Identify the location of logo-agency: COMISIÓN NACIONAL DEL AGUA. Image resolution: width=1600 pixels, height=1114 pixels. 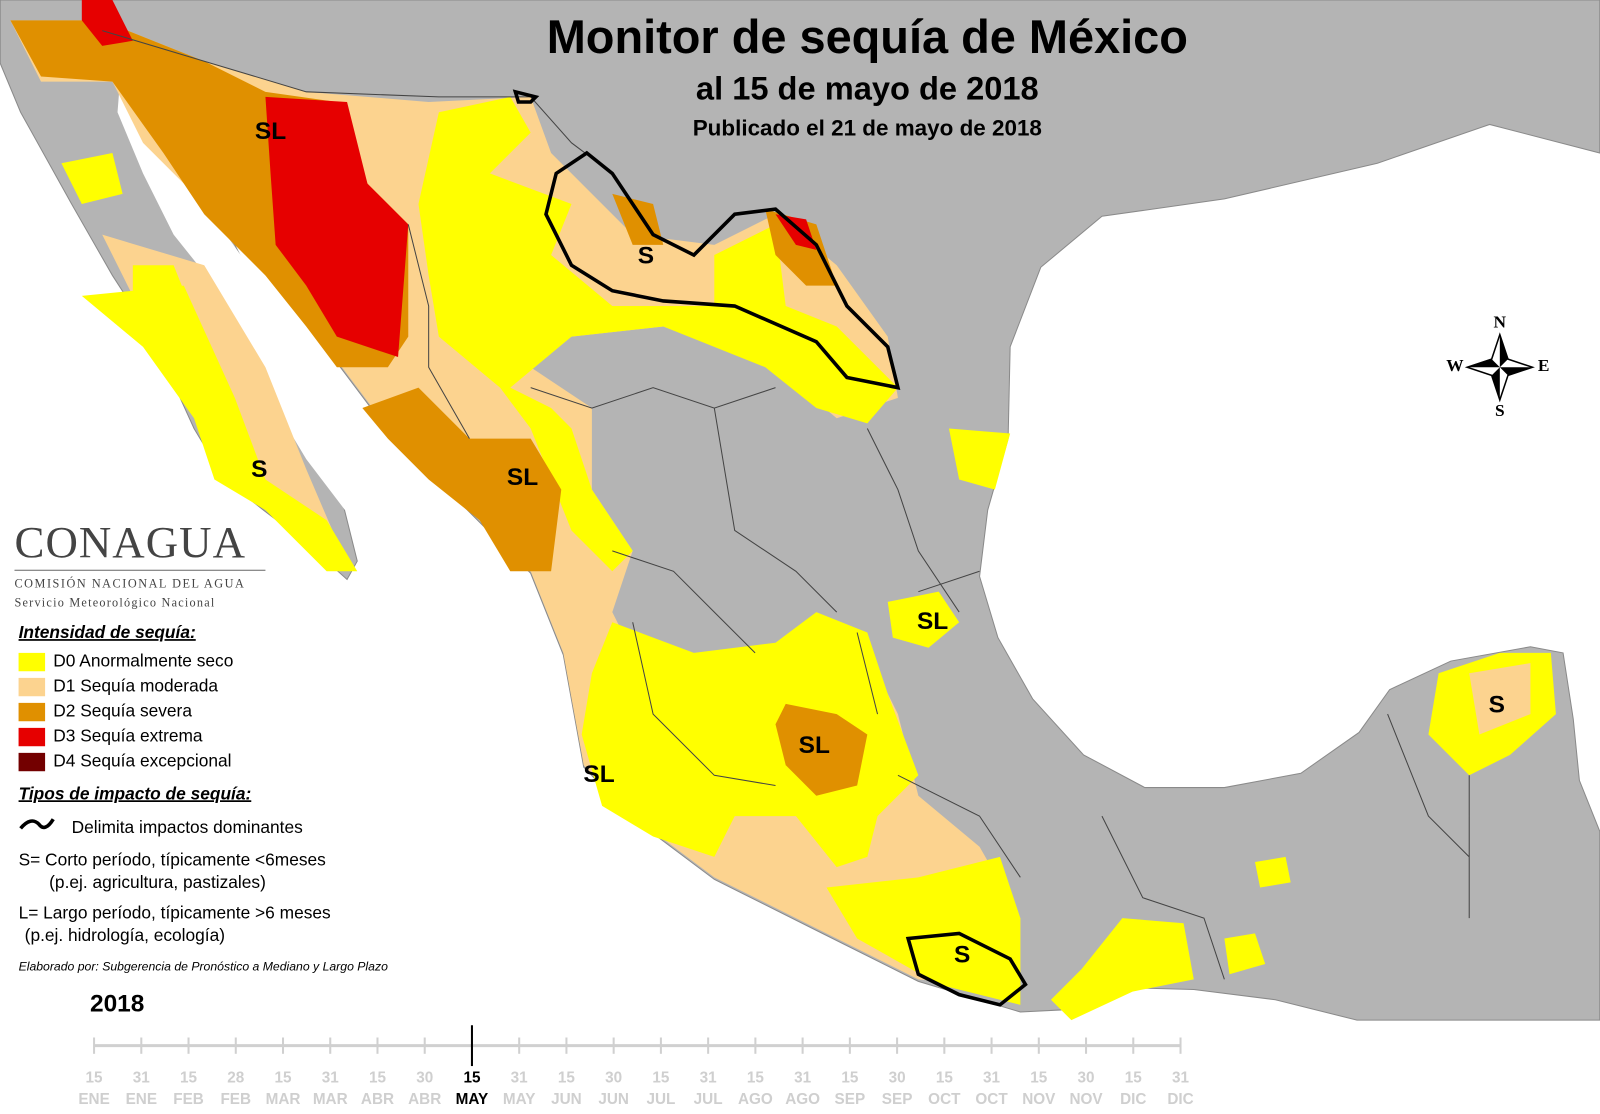
(129, 583).